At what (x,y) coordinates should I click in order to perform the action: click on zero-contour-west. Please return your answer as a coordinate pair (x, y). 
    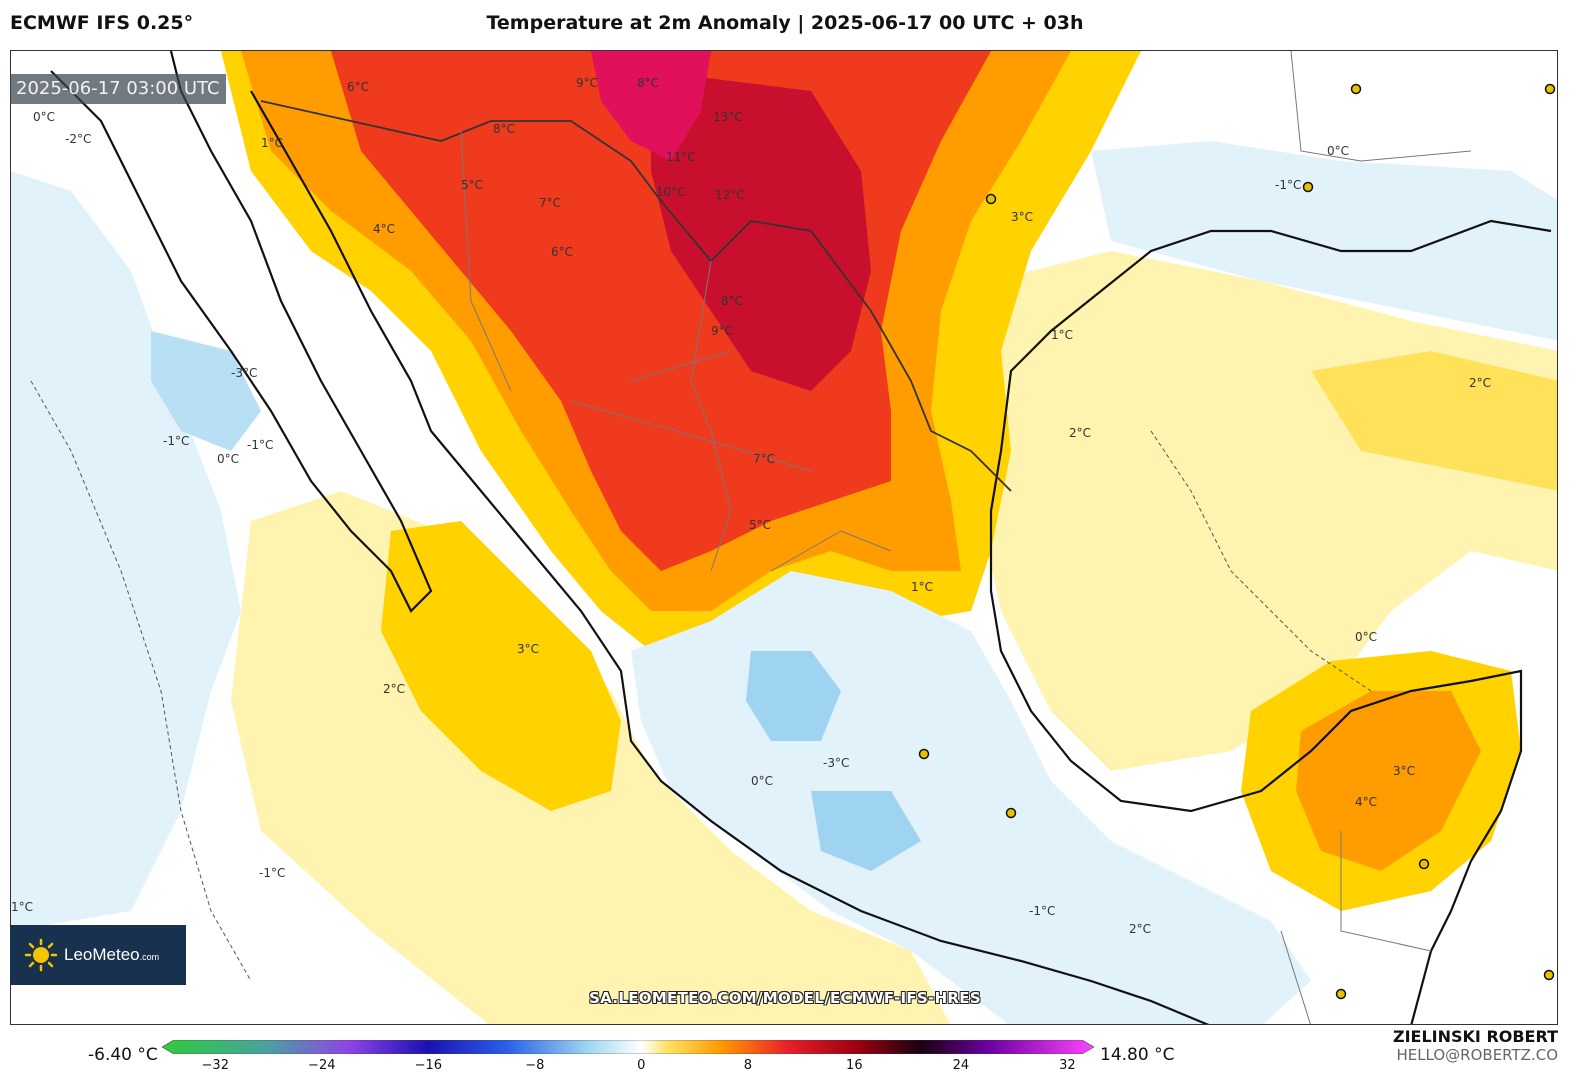
    Looking at the image, I should click on (141, 681).